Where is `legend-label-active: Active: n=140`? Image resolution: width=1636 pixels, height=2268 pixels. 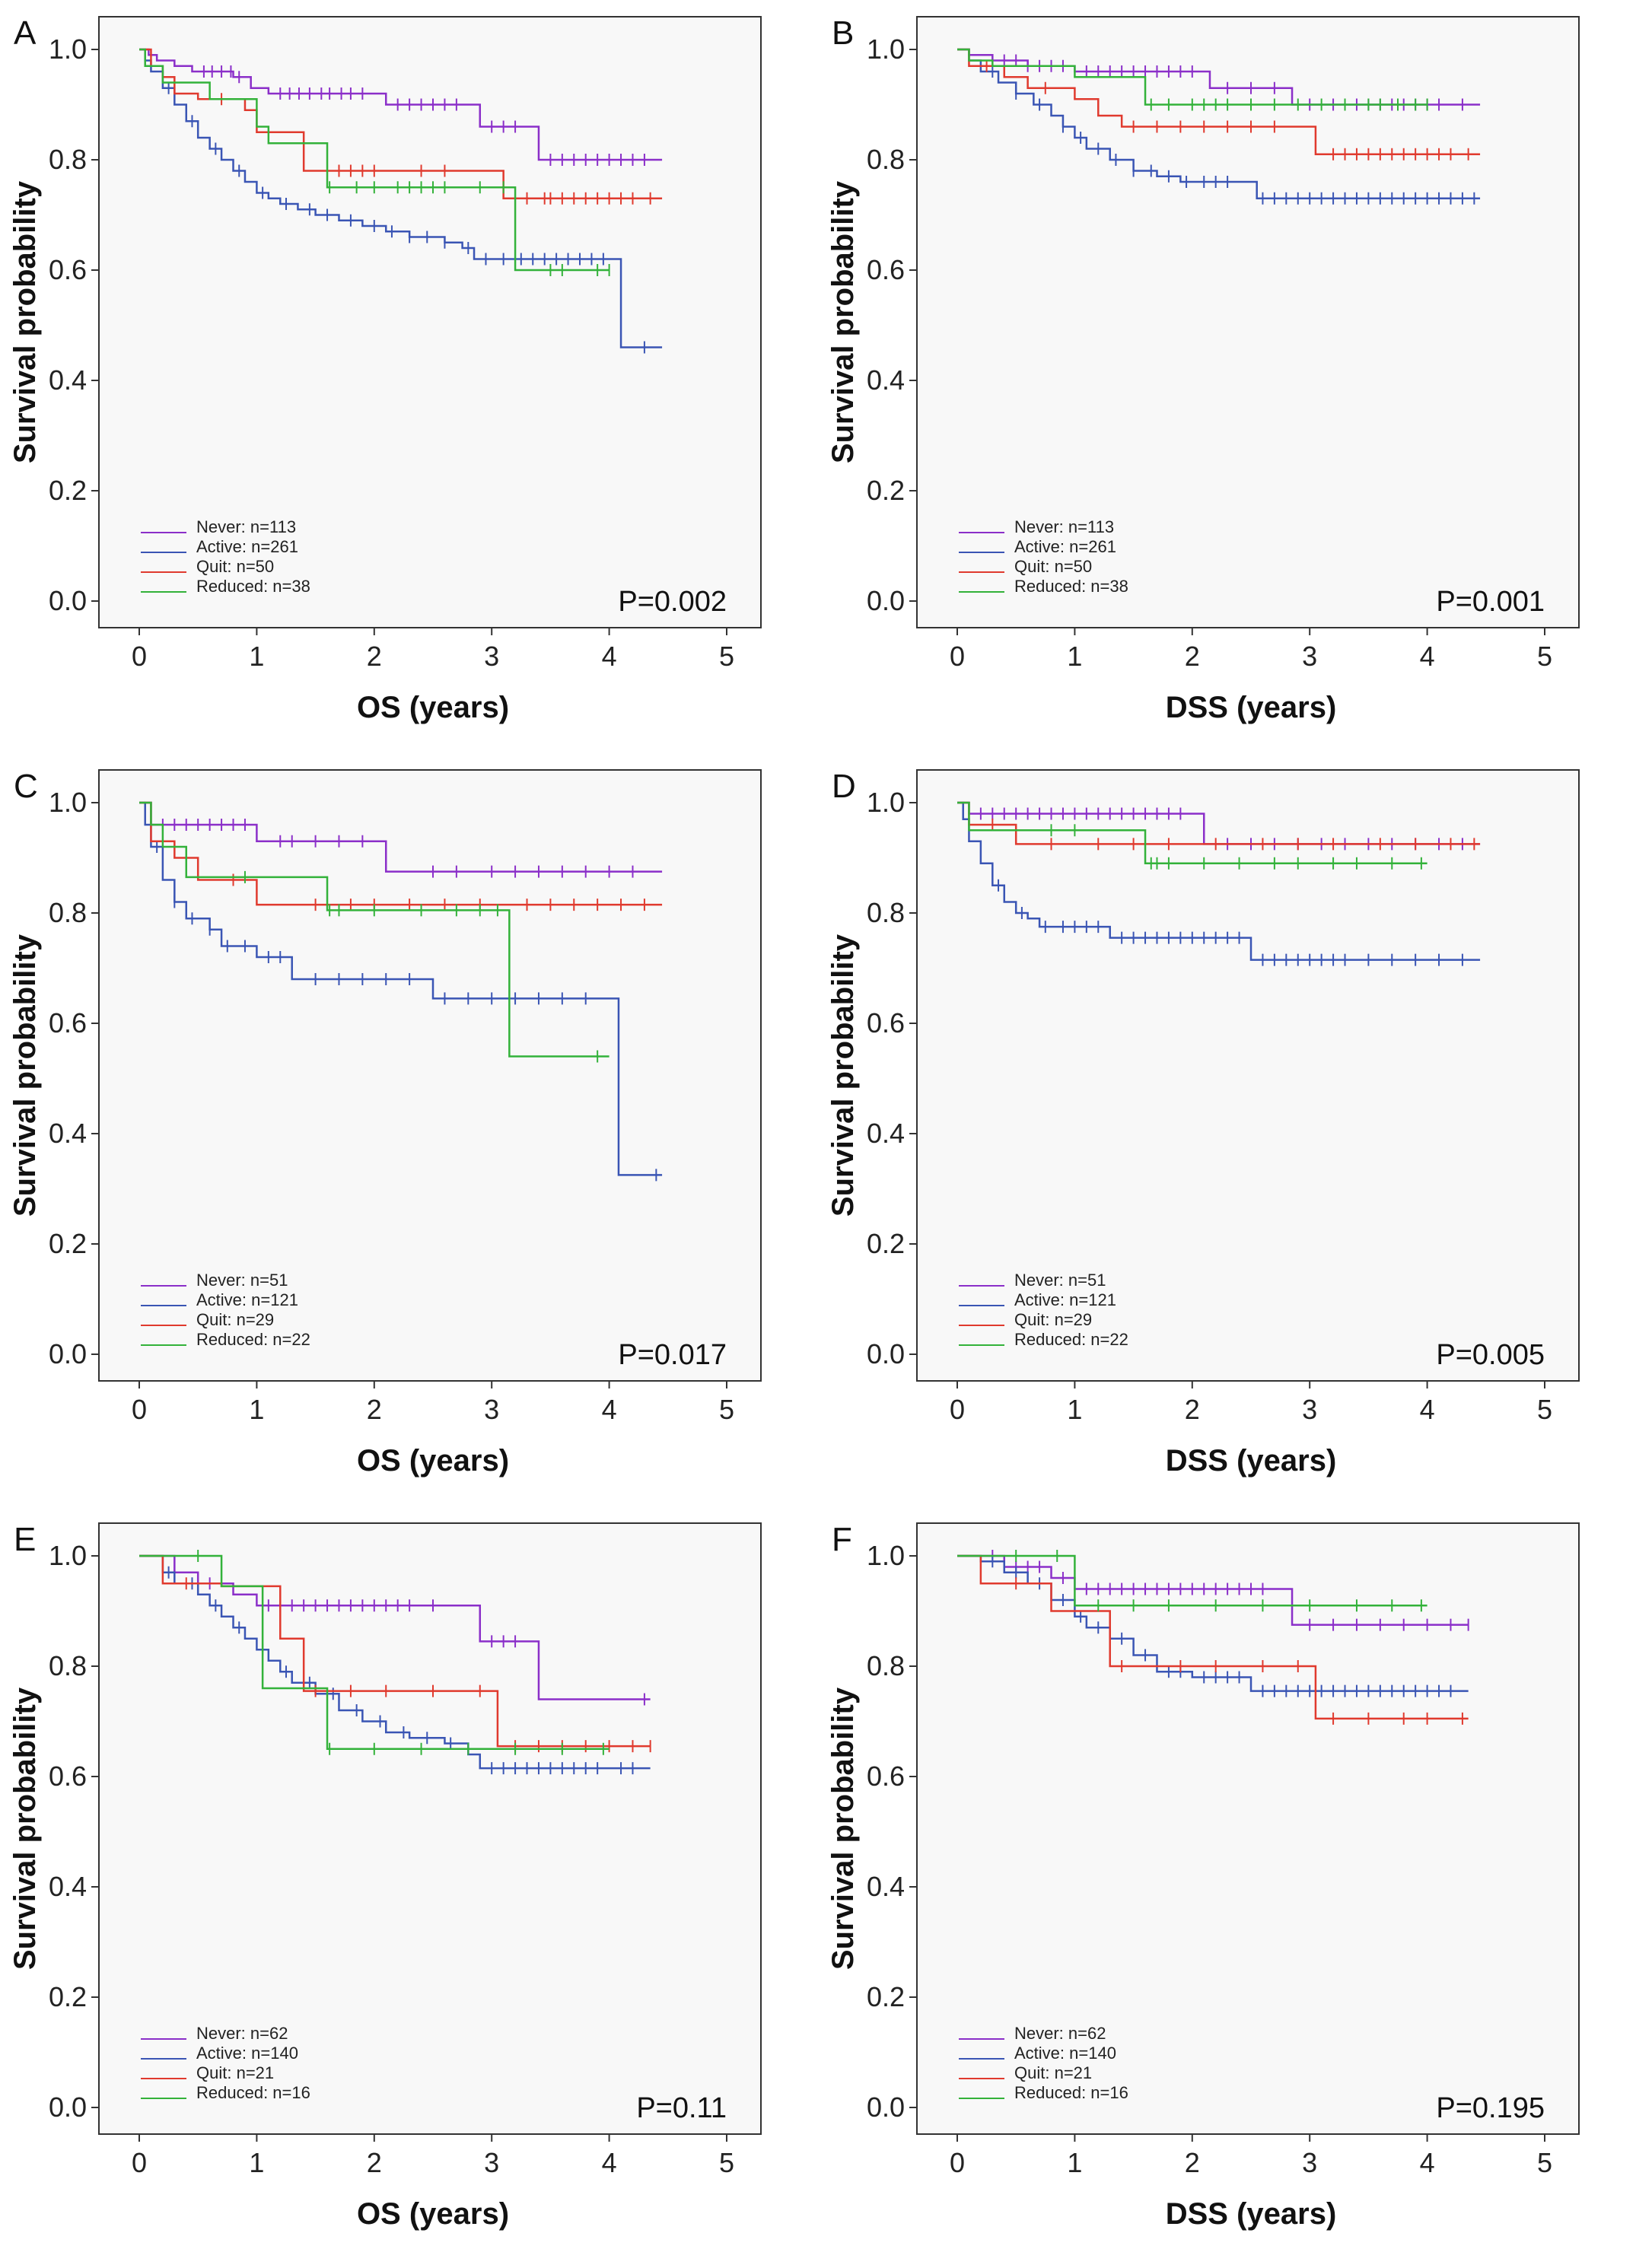
legend-label-active: Active: n=140 is located at coordinates (1065, 2053).